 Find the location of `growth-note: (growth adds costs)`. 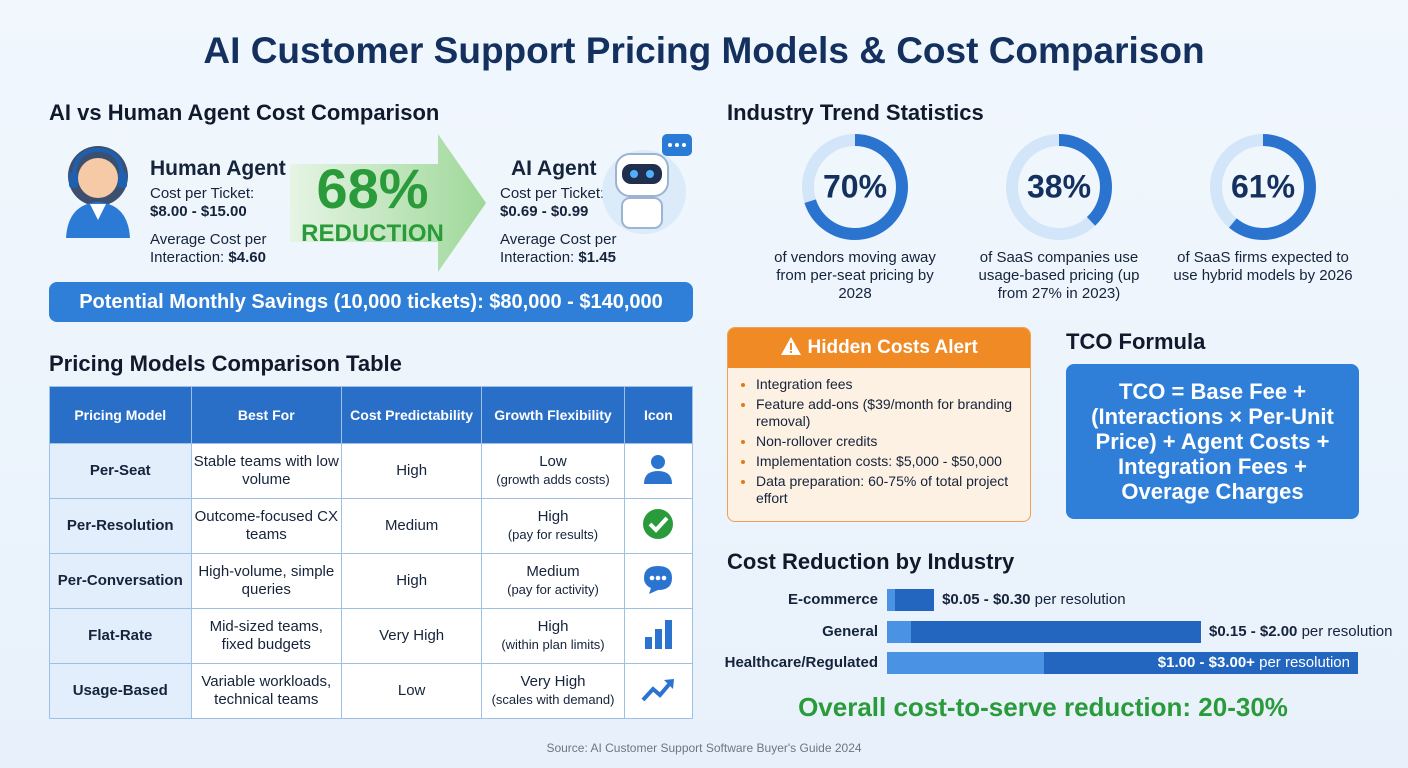

growth-note: (growth adds costs) is located at coordinates (553, 479).